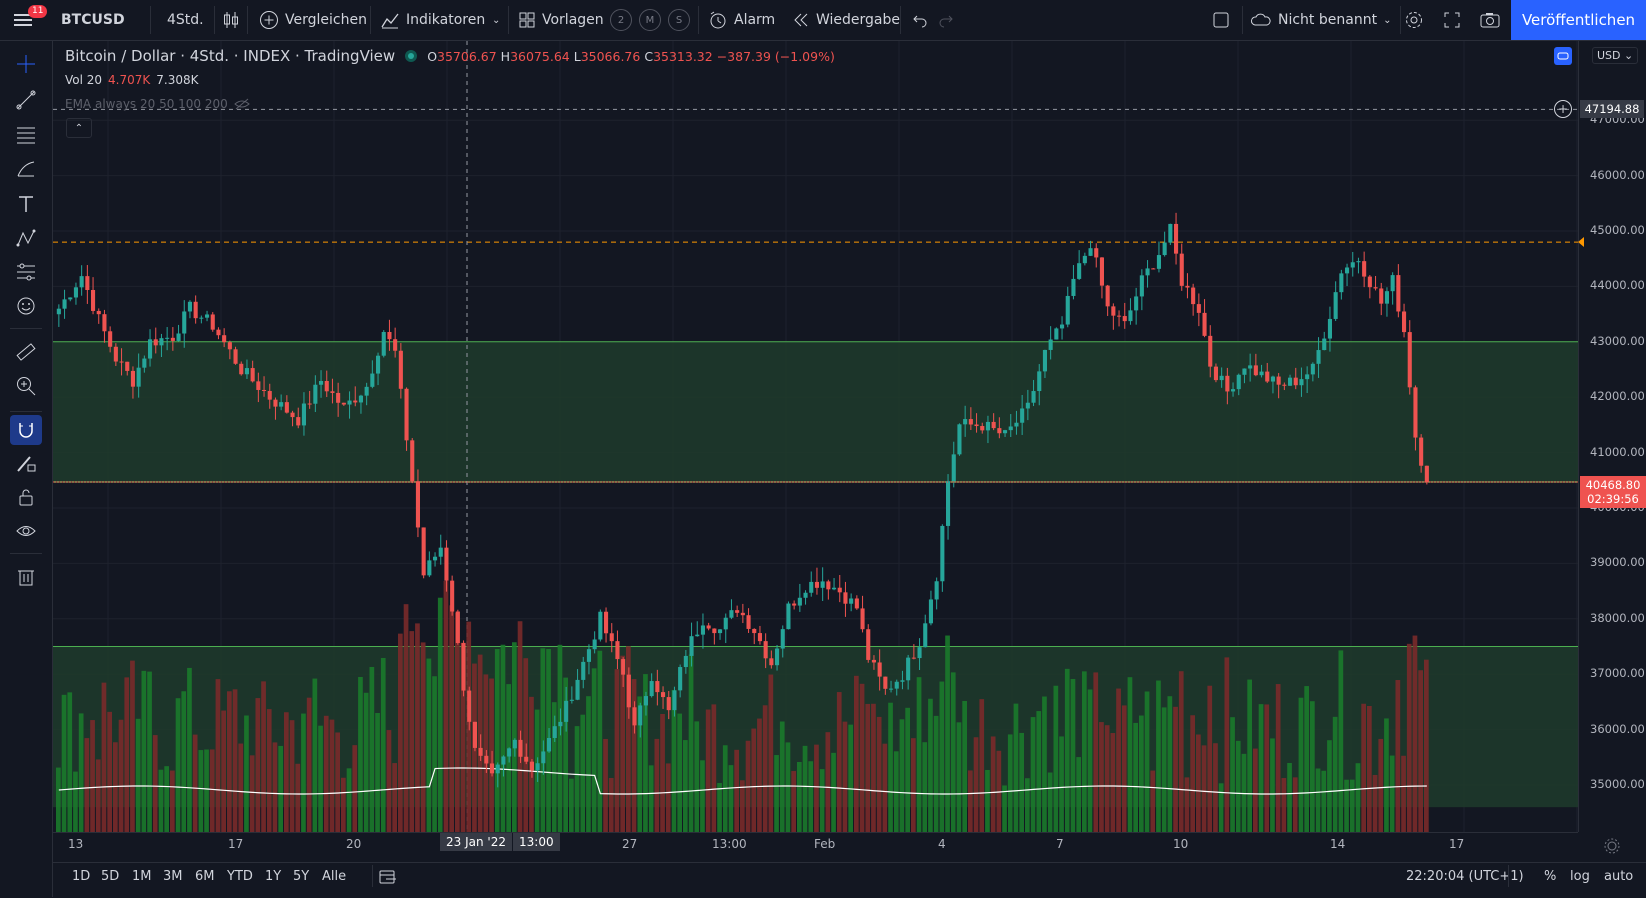 This screenshot has width=1646, height=898. I want to click on icons-tool, so click(26, 306).